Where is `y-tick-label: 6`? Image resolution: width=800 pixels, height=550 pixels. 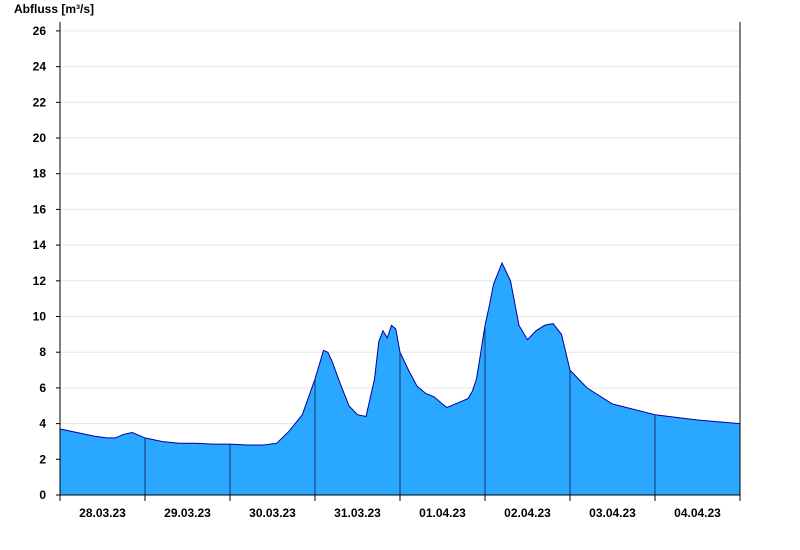
y-tick-label: 6 is located at coordinates (42, 388).